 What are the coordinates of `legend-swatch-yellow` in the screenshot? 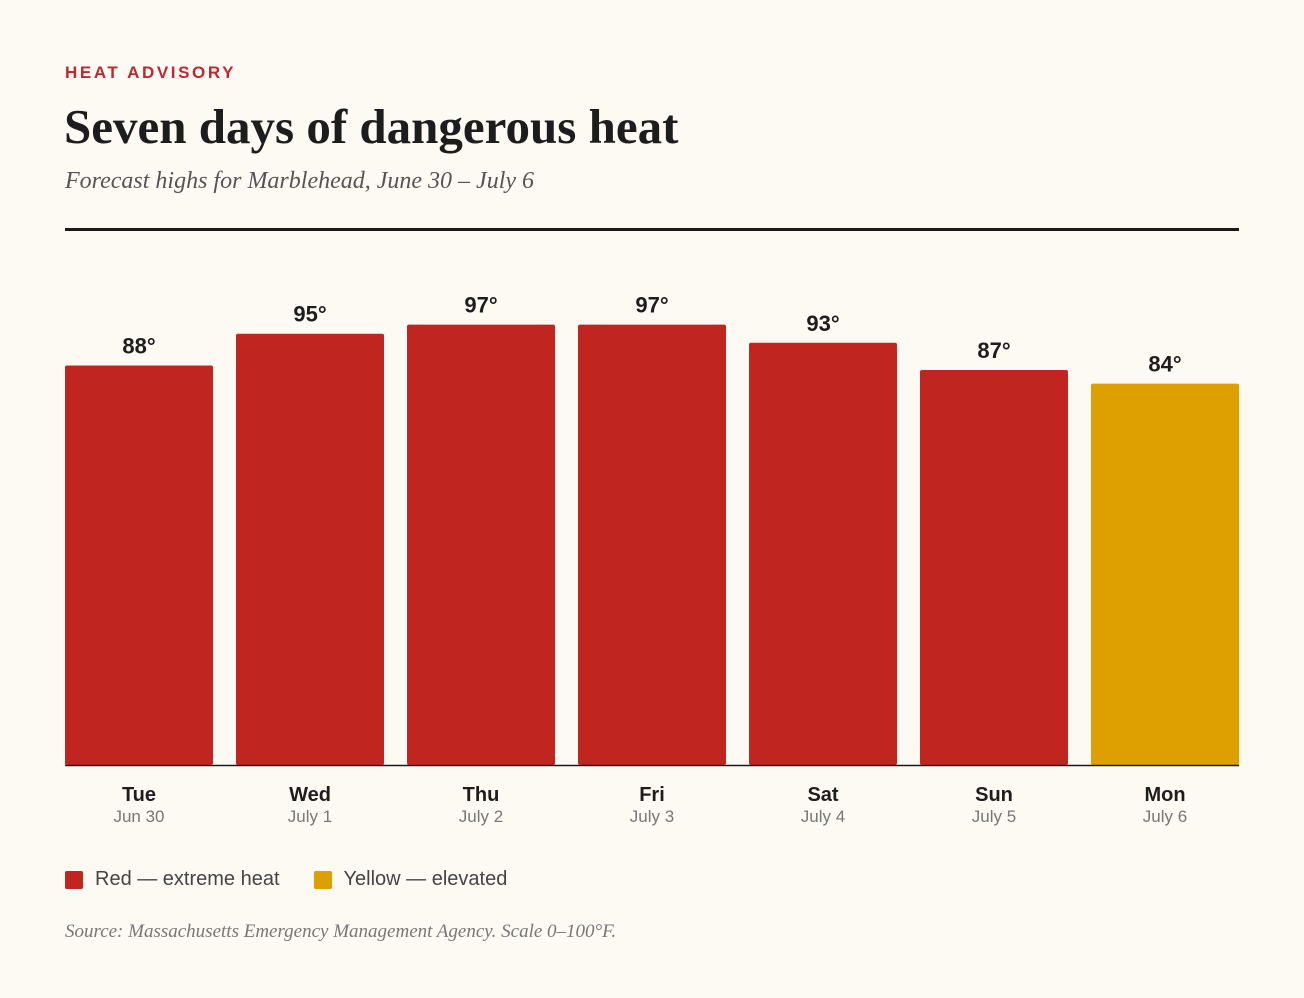 It's located at (322, 879).